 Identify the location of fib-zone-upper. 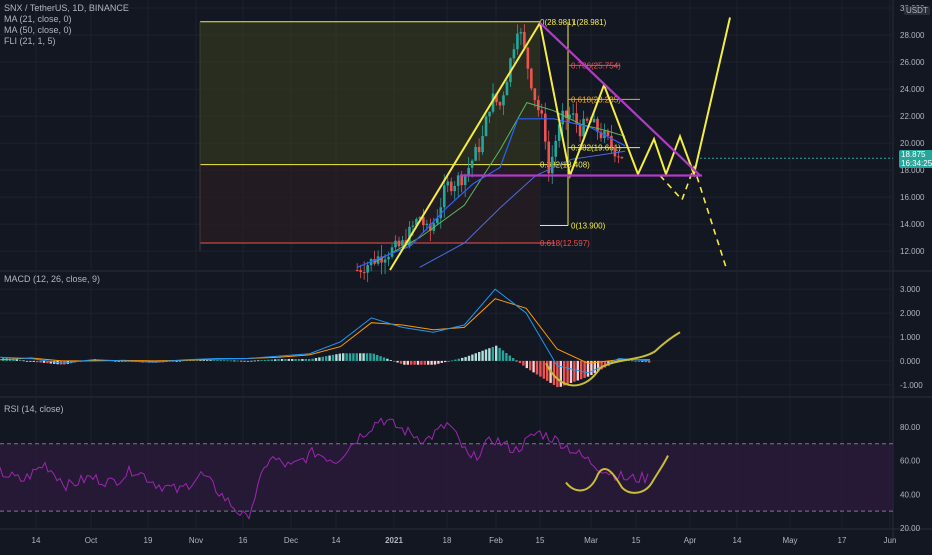
(370, 93).